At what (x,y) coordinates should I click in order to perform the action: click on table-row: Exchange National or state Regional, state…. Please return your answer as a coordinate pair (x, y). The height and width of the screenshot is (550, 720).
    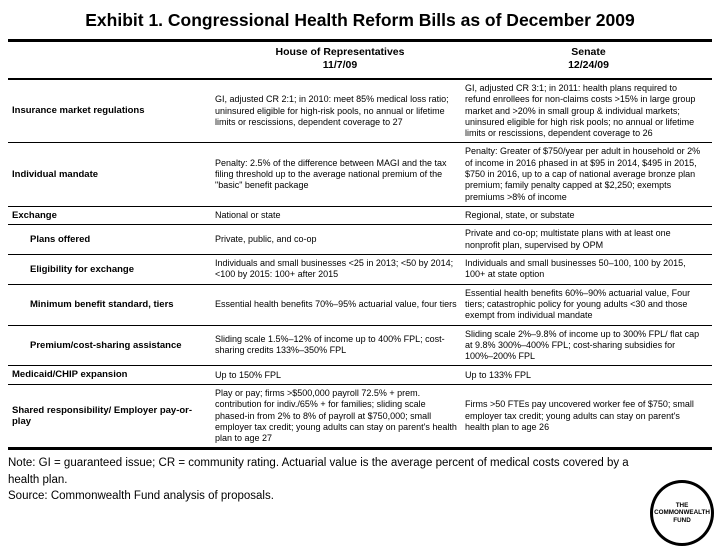
    Looking at the image, I should click on (360, 216).